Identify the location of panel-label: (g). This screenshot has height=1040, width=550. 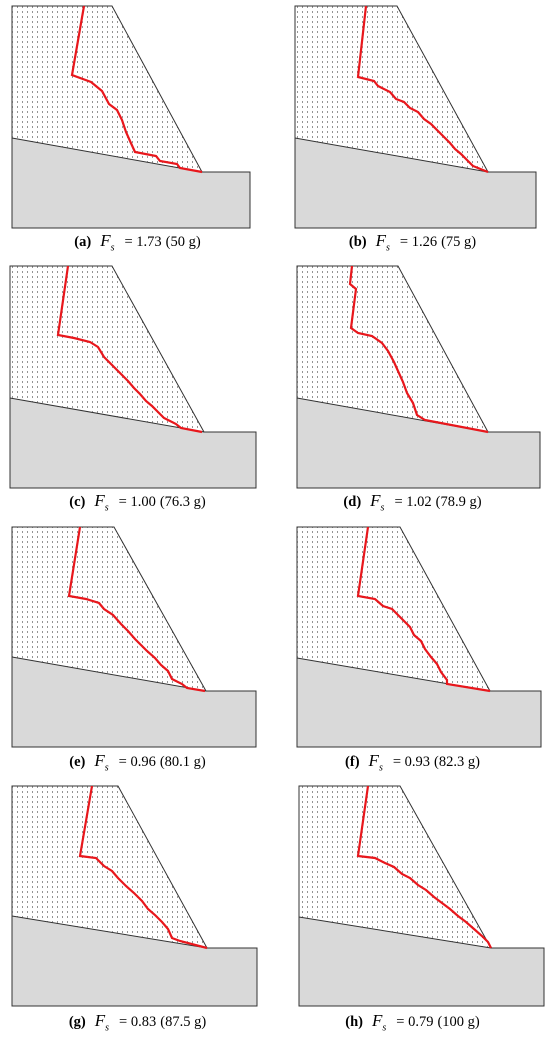
(77, 1021).